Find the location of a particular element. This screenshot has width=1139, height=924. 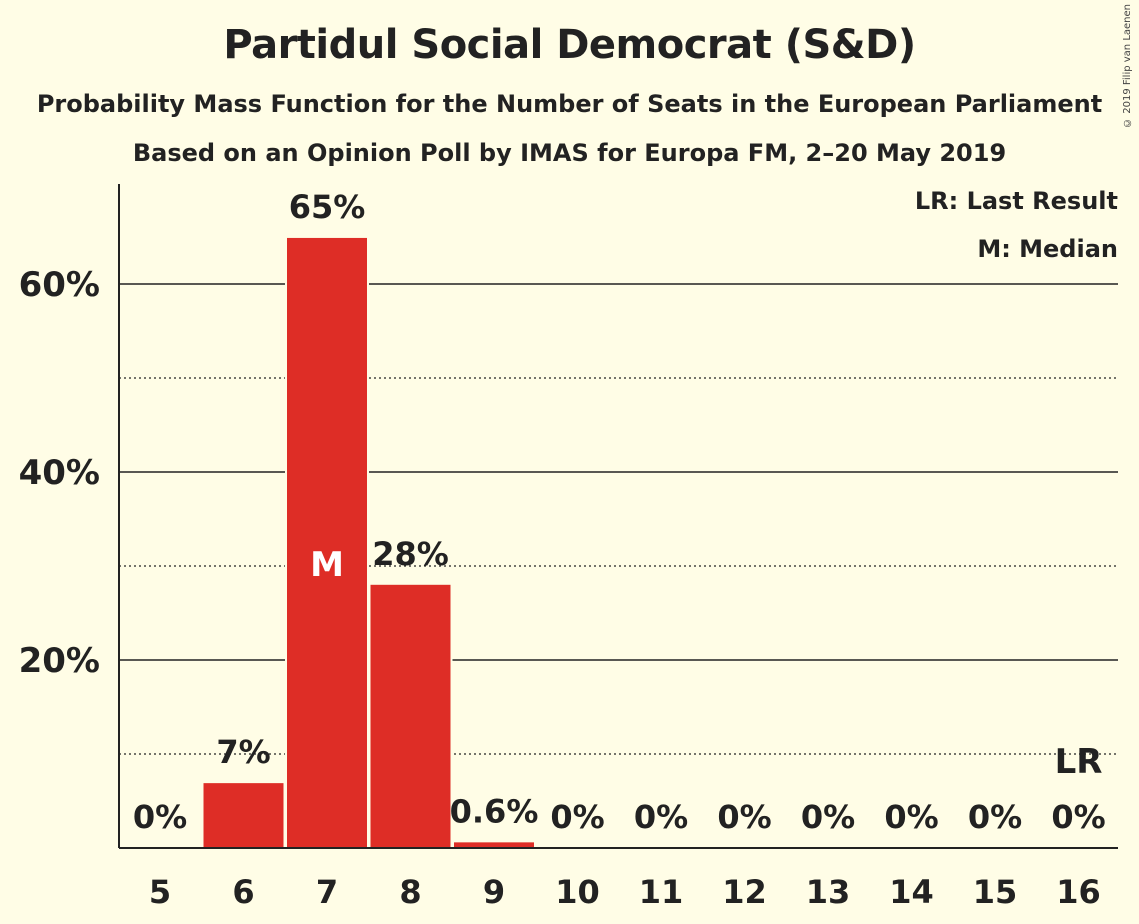

last-result-marker: LR is located at coordinates (1079, 762).